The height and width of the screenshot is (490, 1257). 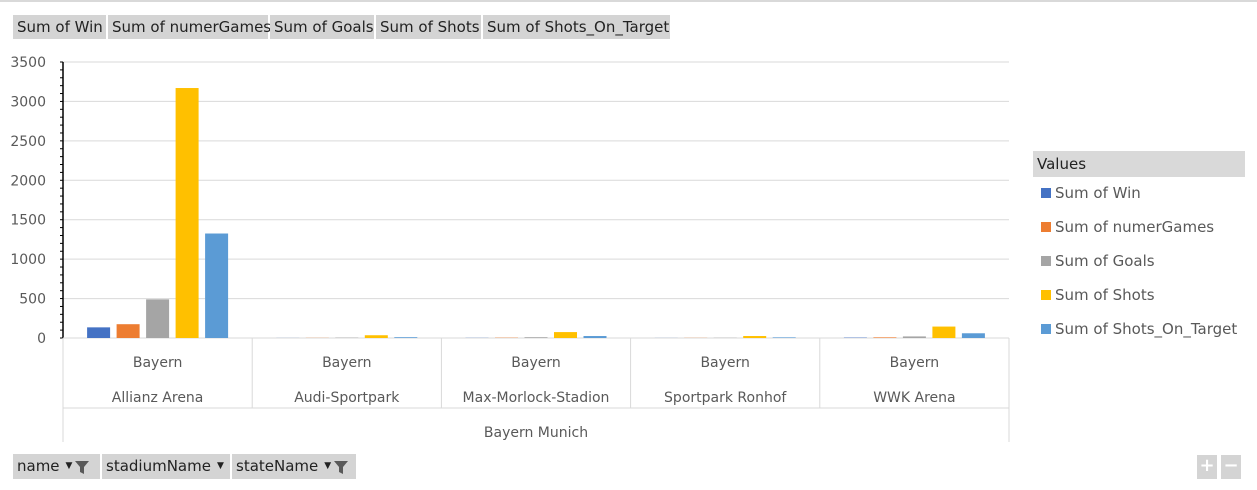 I want to click on x-group-label: Bayern Munich, so click(x=536, y=433).